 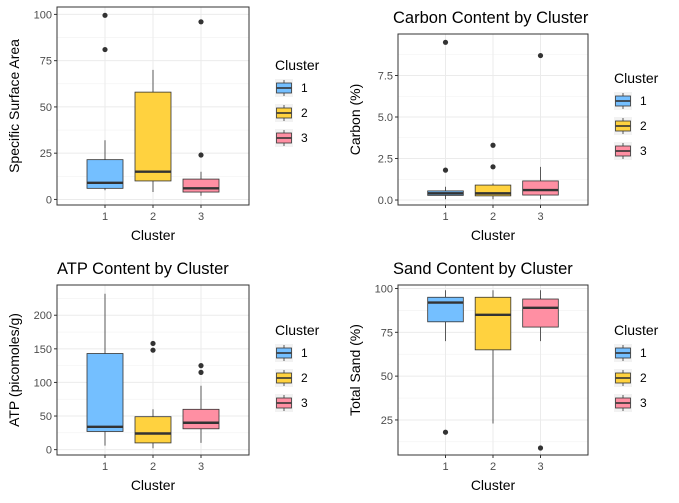 What do you see at coordinates (483, 269) in the screenshot?
I see `chart-title: Sand Content by Cluster` at bounding box center [483, 269].